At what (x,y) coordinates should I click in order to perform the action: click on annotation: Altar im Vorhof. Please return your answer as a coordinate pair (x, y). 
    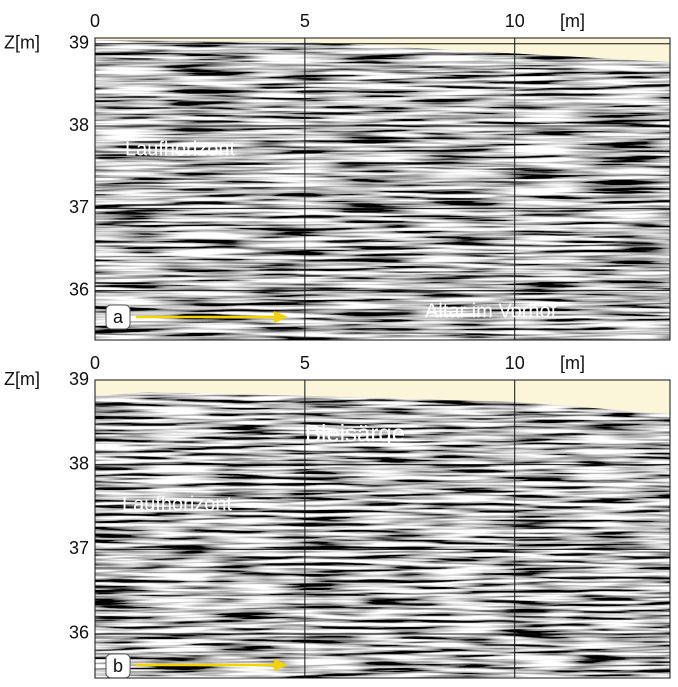
    Looking at the image, I should click on (491, 311).